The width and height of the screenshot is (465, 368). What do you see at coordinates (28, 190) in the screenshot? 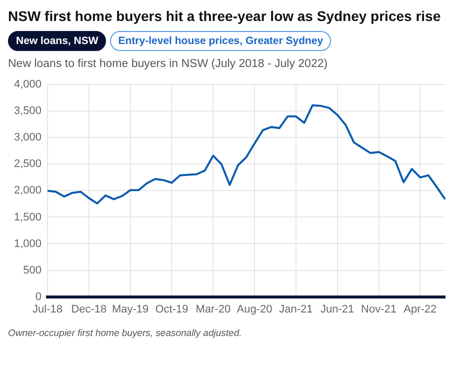
I see `y-tick-label: 2,000` at bounding box center [28, 190].